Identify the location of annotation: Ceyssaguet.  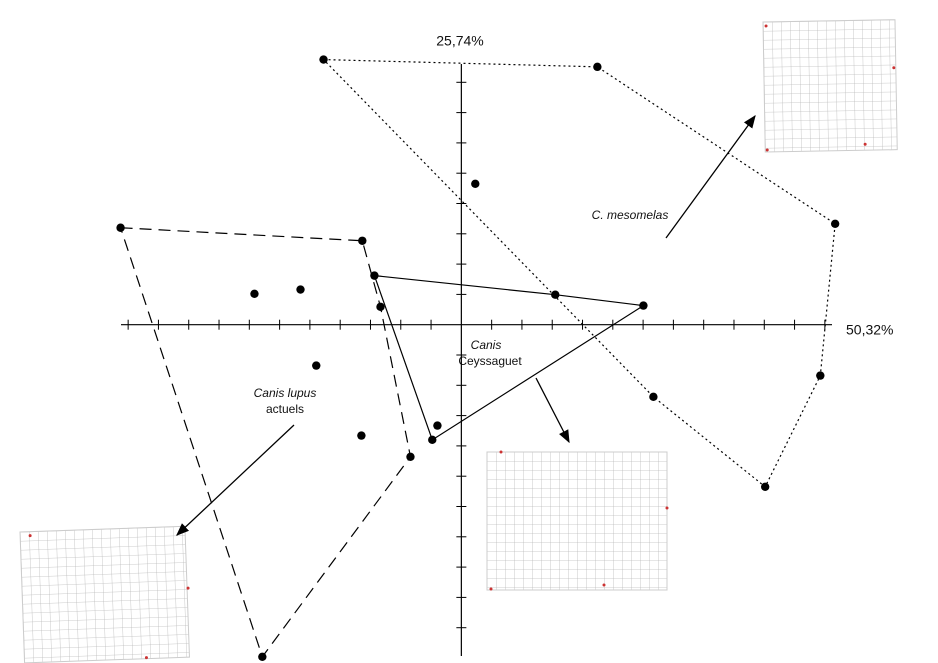
(490, 361).